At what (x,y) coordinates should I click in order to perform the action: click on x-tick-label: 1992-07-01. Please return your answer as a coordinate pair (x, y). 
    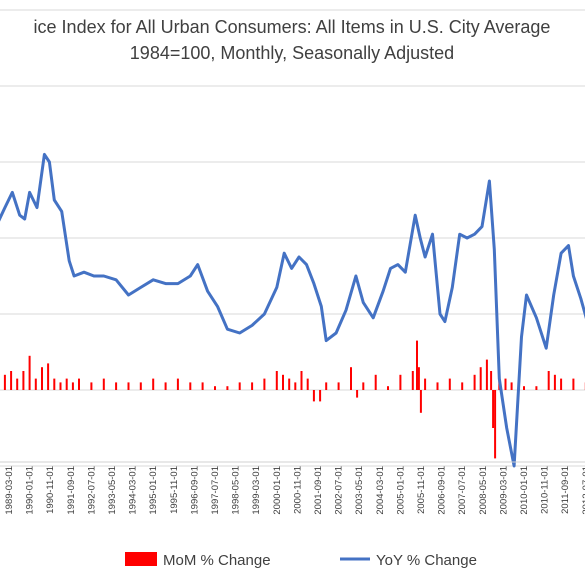
    Looking at the image, I should click on (91, 490).